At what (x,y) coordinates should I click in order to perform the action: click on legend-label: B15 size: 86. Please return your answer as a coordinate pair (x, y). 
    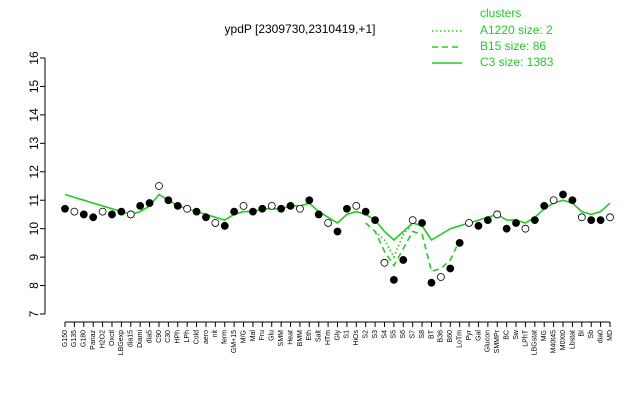
    Looking at the image, I should click on (513, 46).